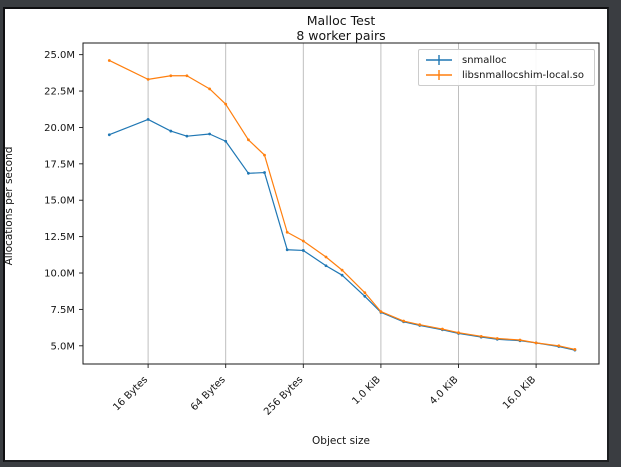  I want to click on y-tick-label: 7.5M, so click(62, 310).